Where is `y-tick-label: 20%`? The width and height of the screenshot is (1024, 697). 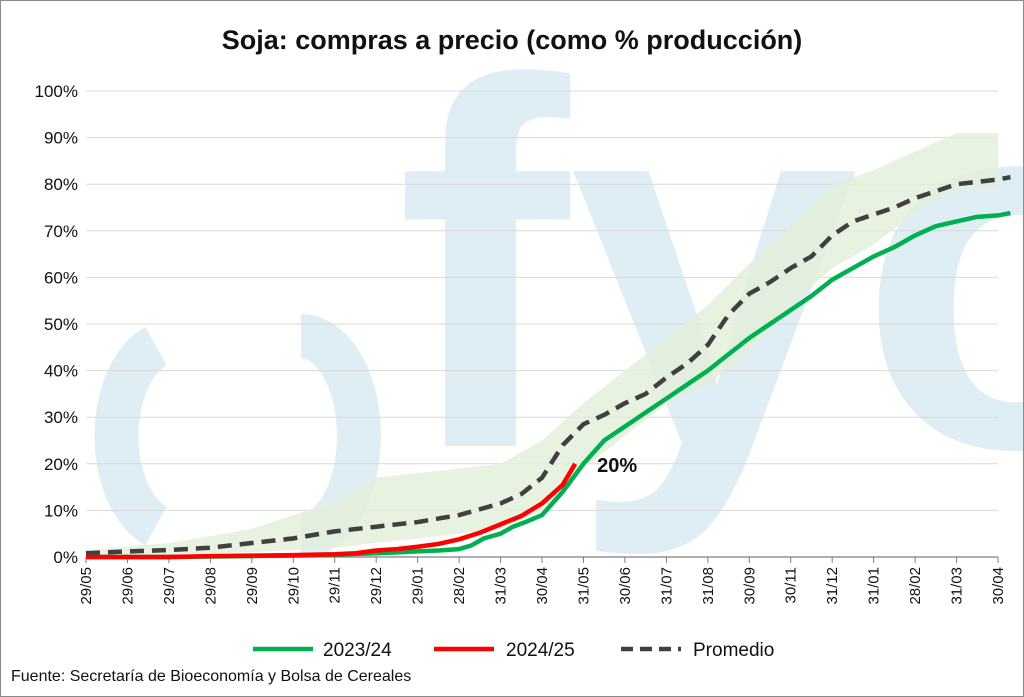
y-tick-label: 20% is located at coordinates (61, 464).